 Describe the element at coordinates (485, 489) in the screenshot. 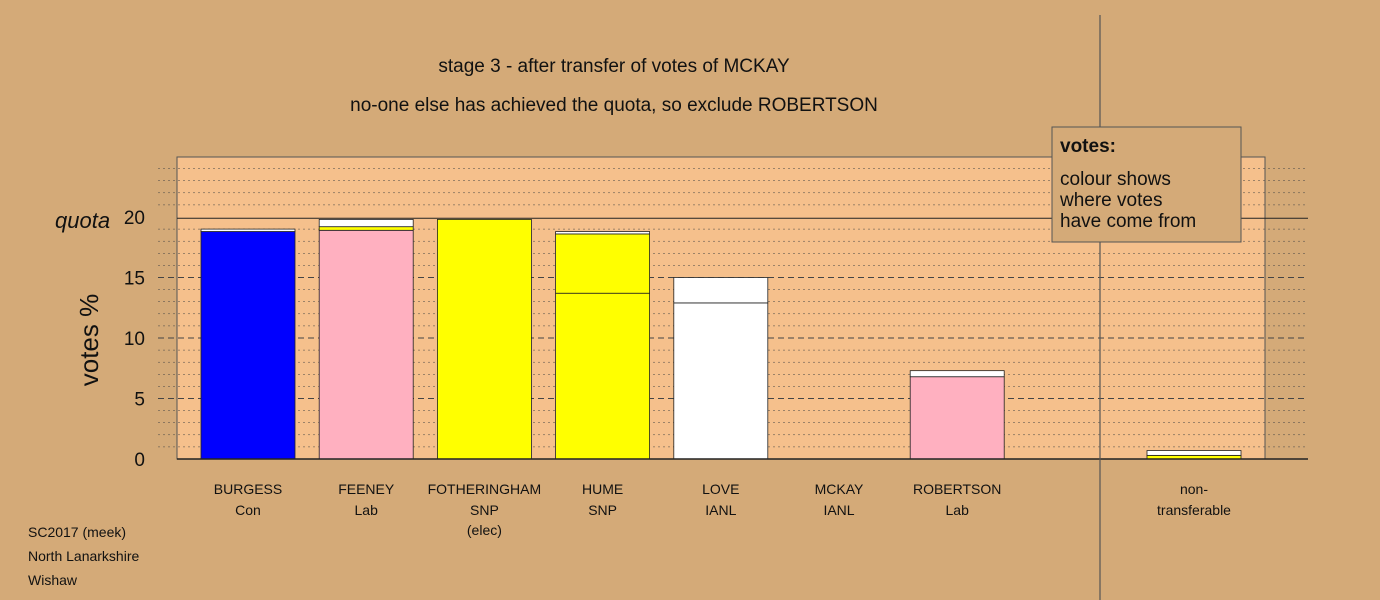

I see `x-label-fotheringham: FOTHERINGHAM` at that location.